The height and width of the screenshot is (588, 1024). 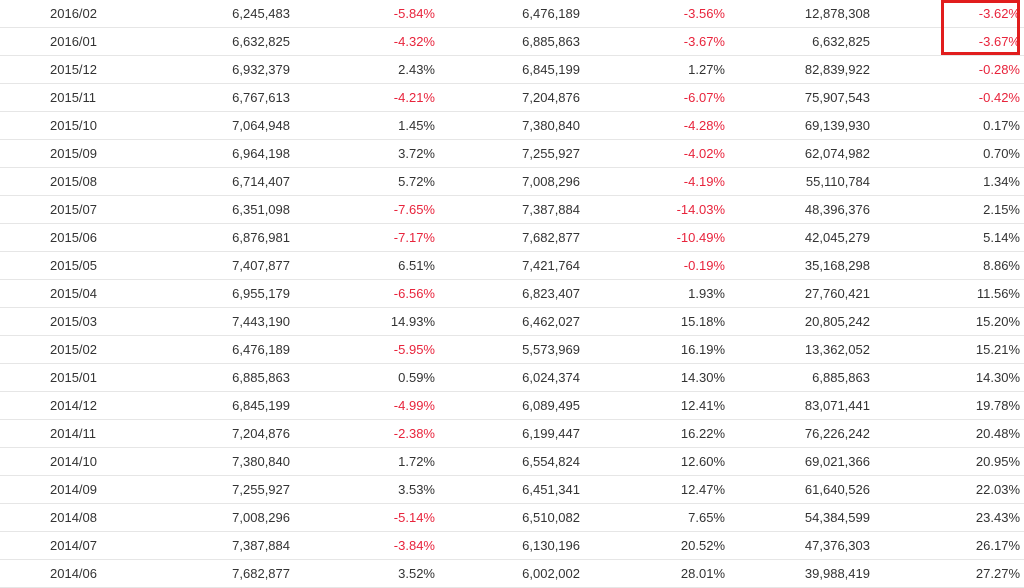 I want to click on value-cell-c3: 6,199,447, so click(x=507, y=433).